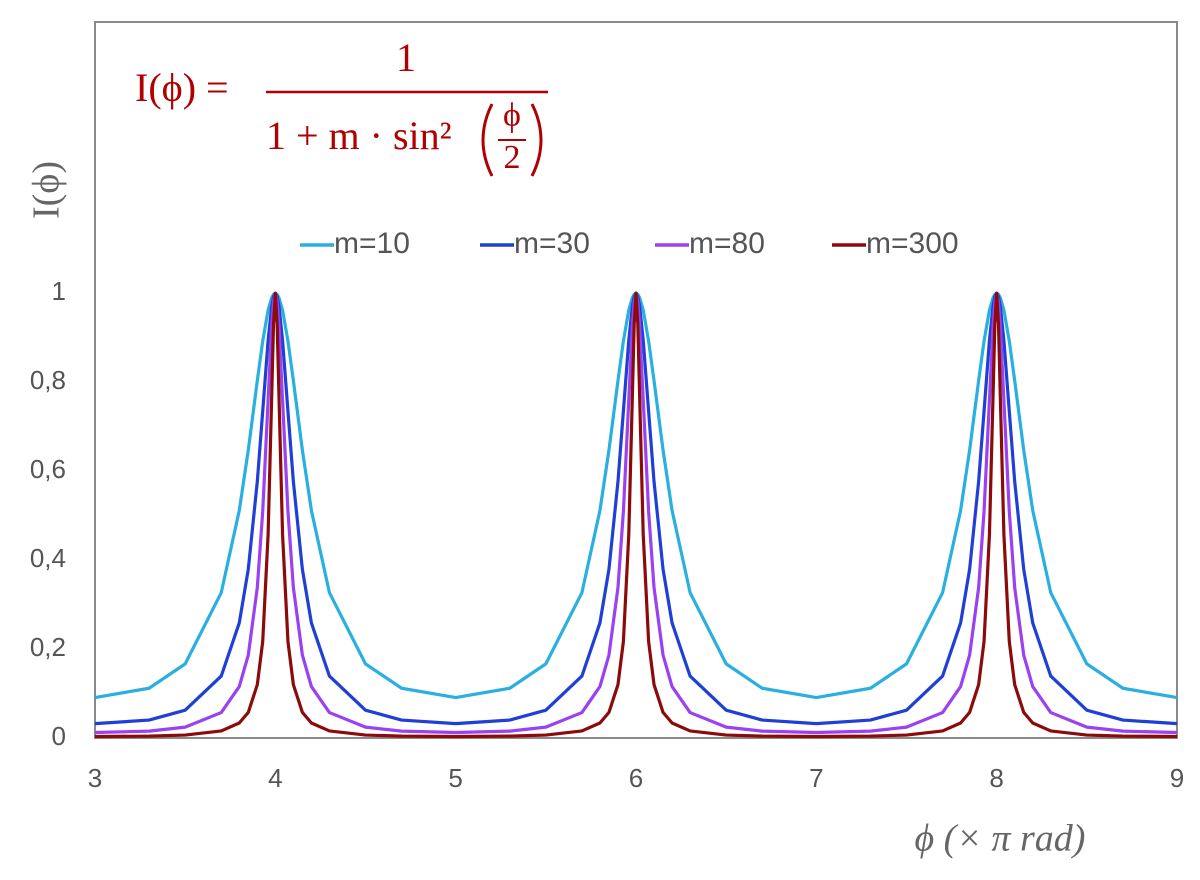 Image resolution: width=1200 pixels, height=880 pixels. Describe the element at coordinates (455, 778) in the screenshot. I see `x-tick-label: 5` at that location.